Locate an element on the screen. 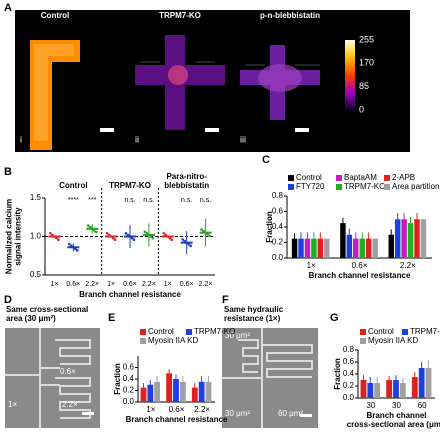  cell-blebb-body is located at coordinates (280, 78).